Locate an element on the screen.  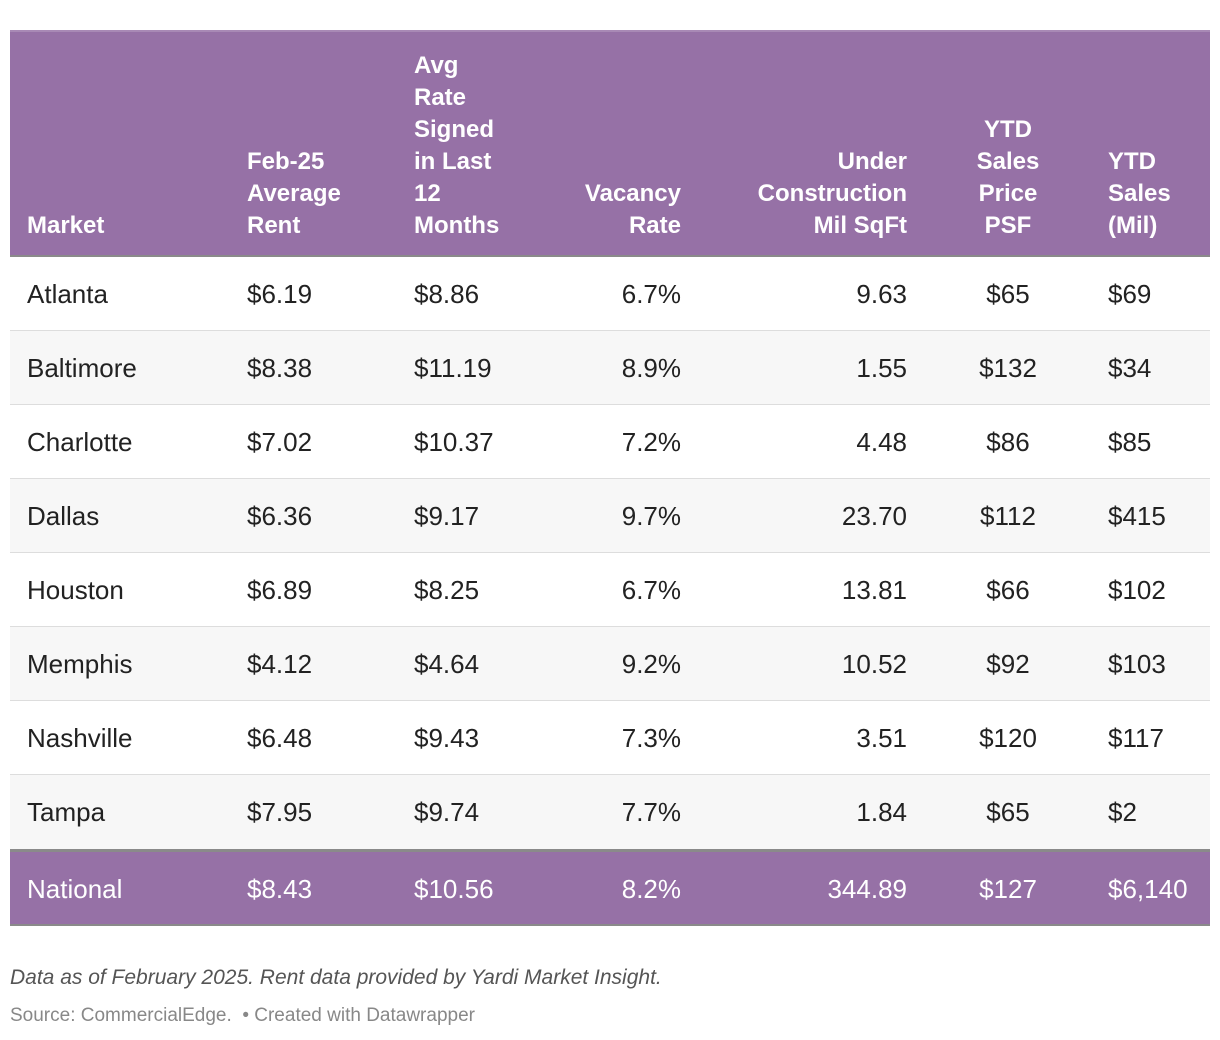
cell: $10.37 is located at coordinates (454, 442).